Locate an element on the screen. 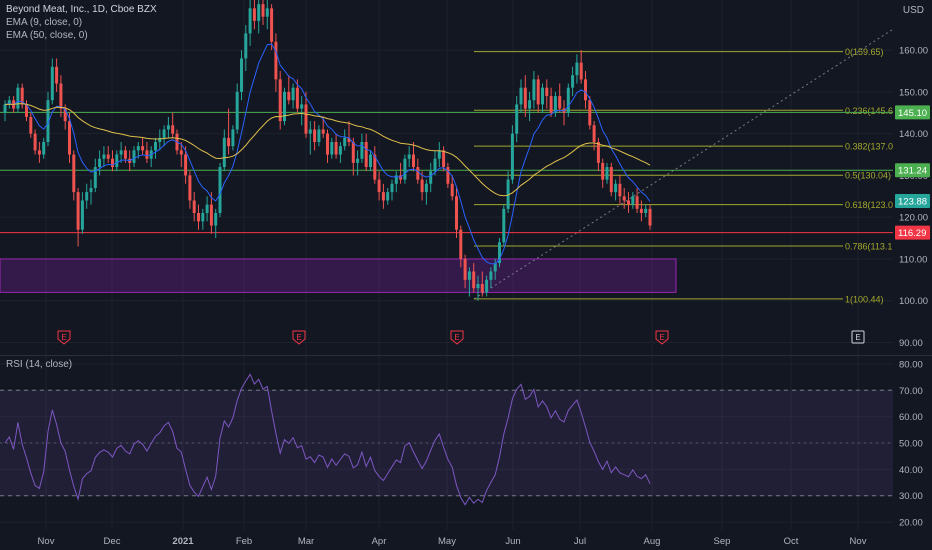  rsi-tick-label: 50.00 is located at coordinates (911, 444).